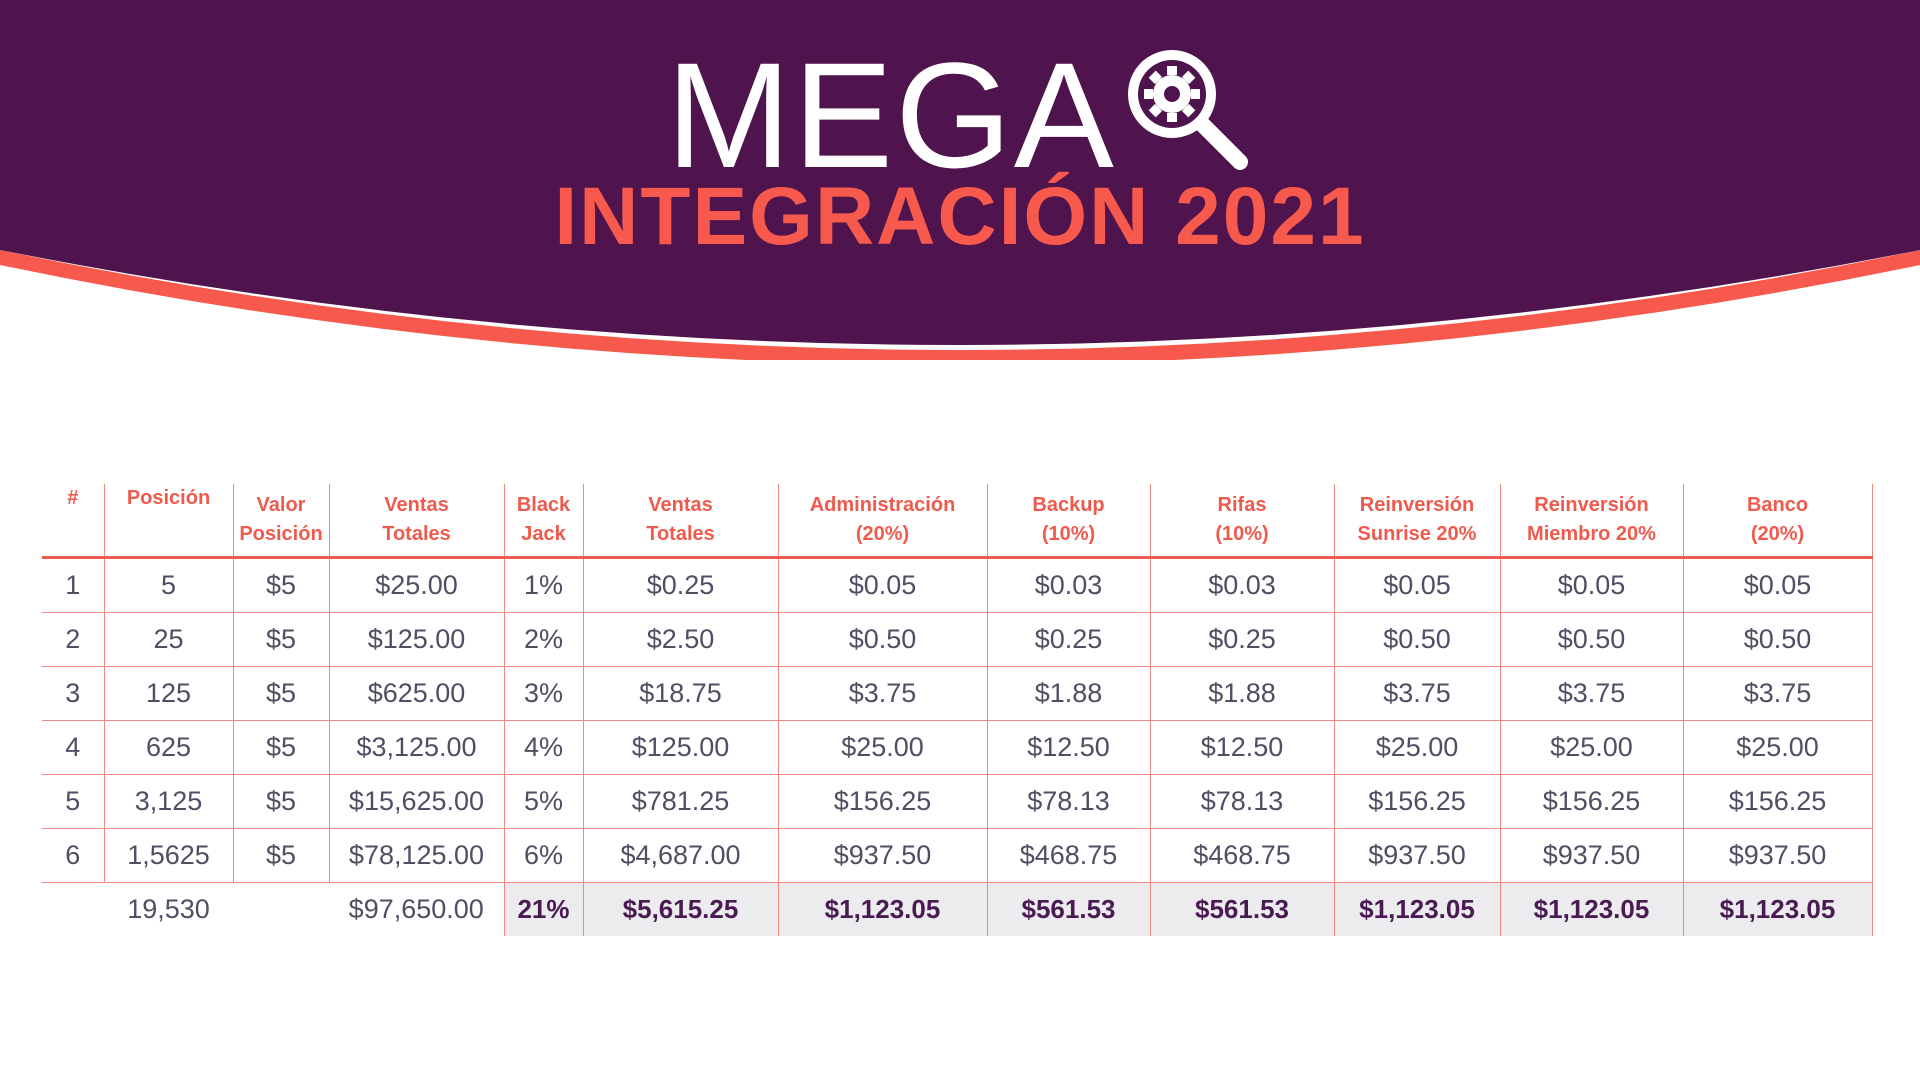 The height and width of the screenshot is (1080, 1920). Describe the element at coordinates (1777, 639) in the screenshot. I see `cell-banco: $0.50` at that location.